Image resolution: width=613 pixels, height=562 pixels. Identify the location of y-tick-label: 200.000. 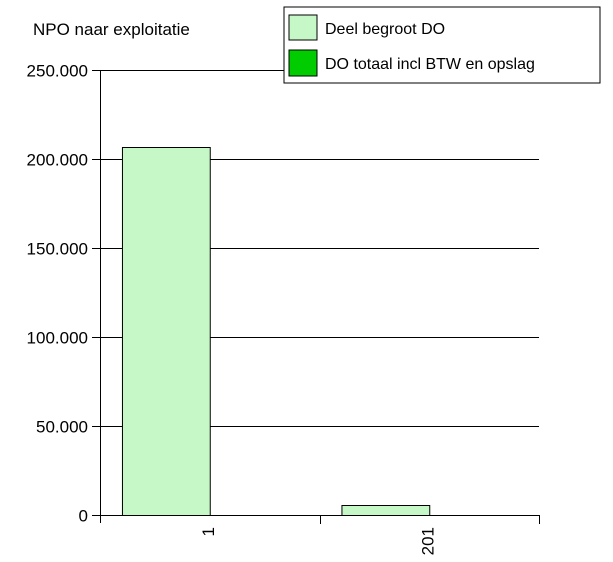
(57, 160).